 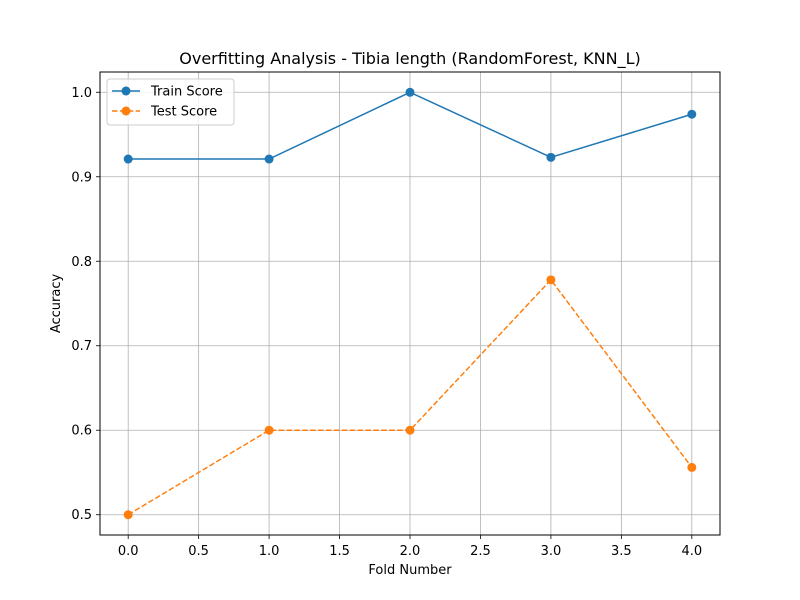 I want to click on x-tick-label: 4.0, so click(x=691, y=551).